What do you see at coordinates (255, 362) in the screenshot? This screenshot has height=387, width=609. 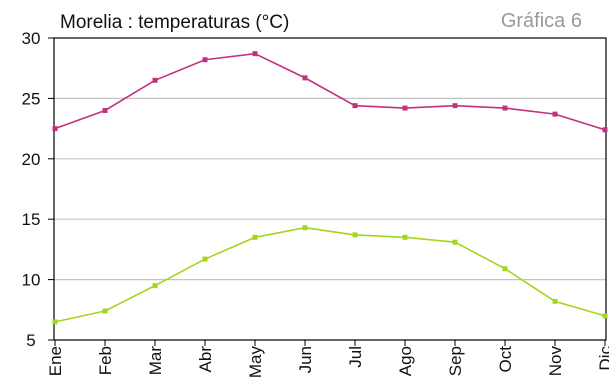 I see `x-tick-label: May` at bounding box center [255, 362].